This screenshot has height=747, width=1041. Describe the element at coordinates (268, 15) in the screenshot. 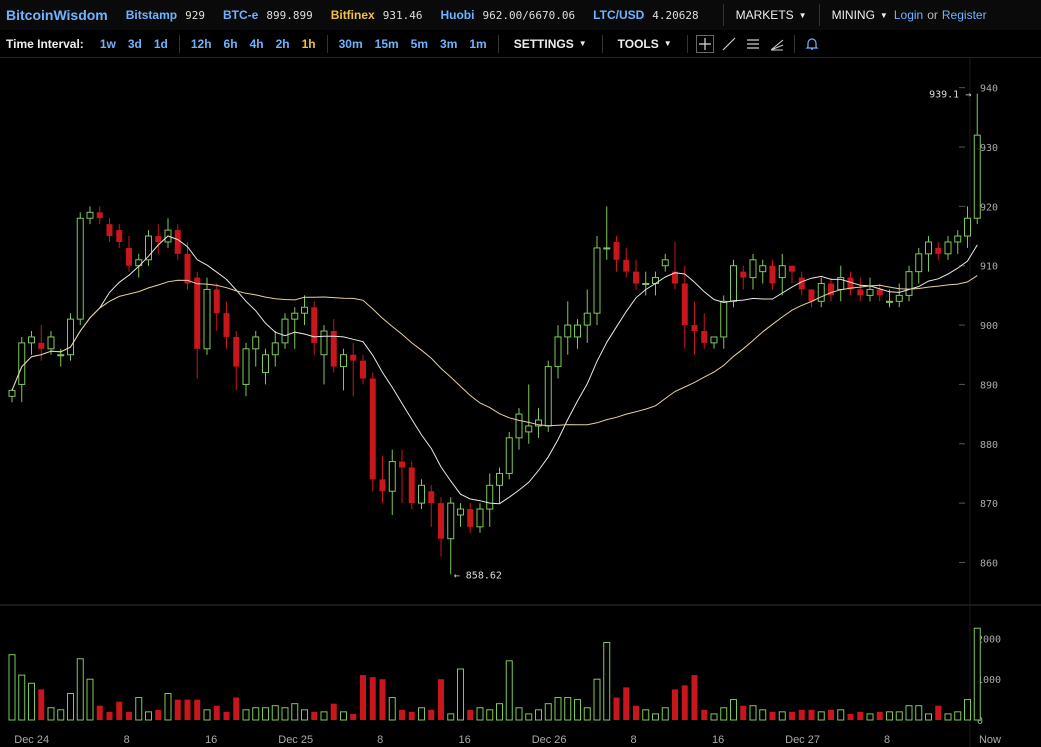

I see `ticker-btc-e: BTC-e 899.899` at that location.